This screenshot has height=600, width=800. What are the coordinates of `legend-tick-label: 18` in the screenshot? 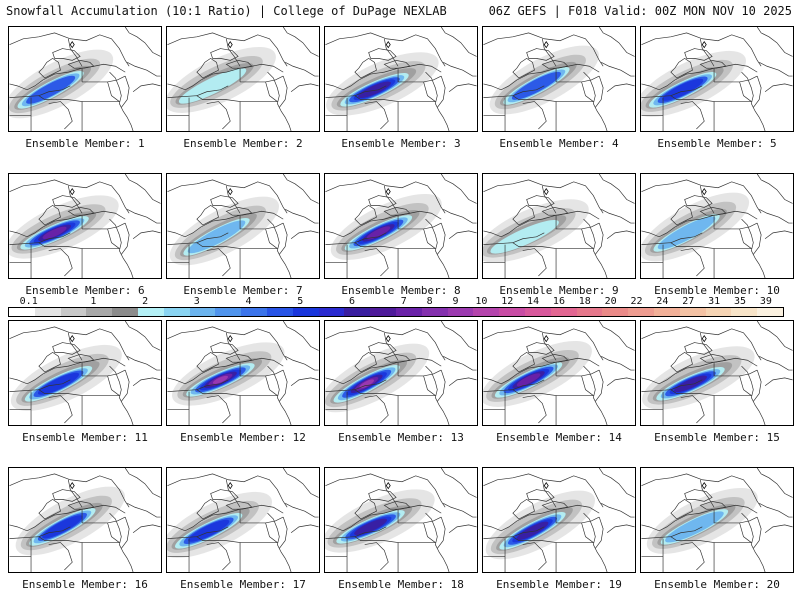 It's located at (584, 301).